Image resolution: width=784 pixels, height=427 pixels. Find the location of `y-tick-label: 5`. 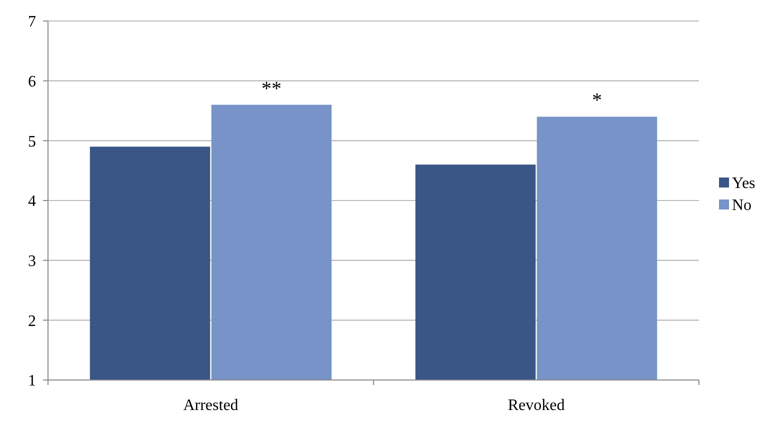

y-tick-label: 5 is located at coordinates (32, 141).